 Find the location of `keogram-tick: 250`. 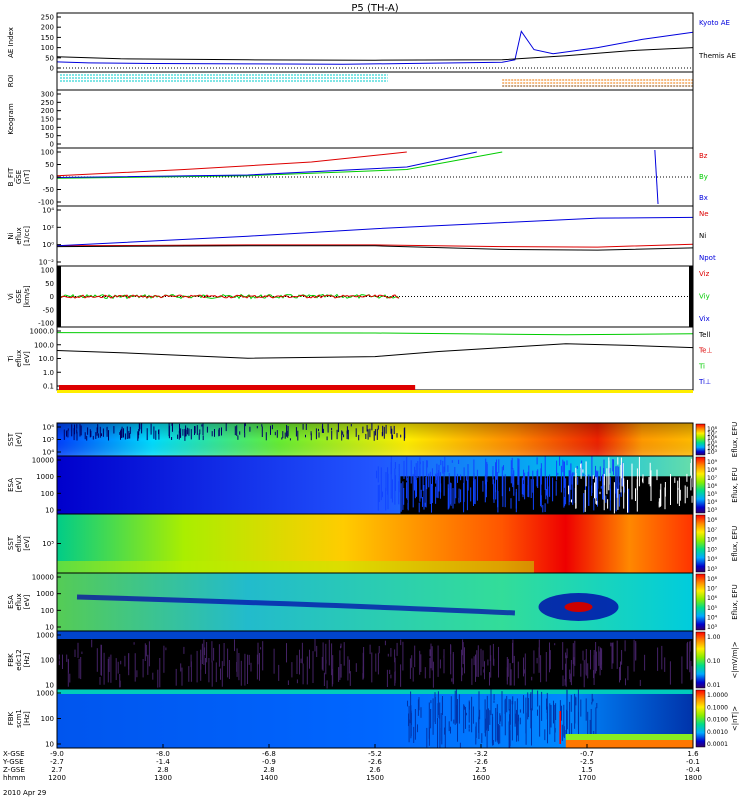

keogram-tick: 250 is located at coordinates (47, 103).